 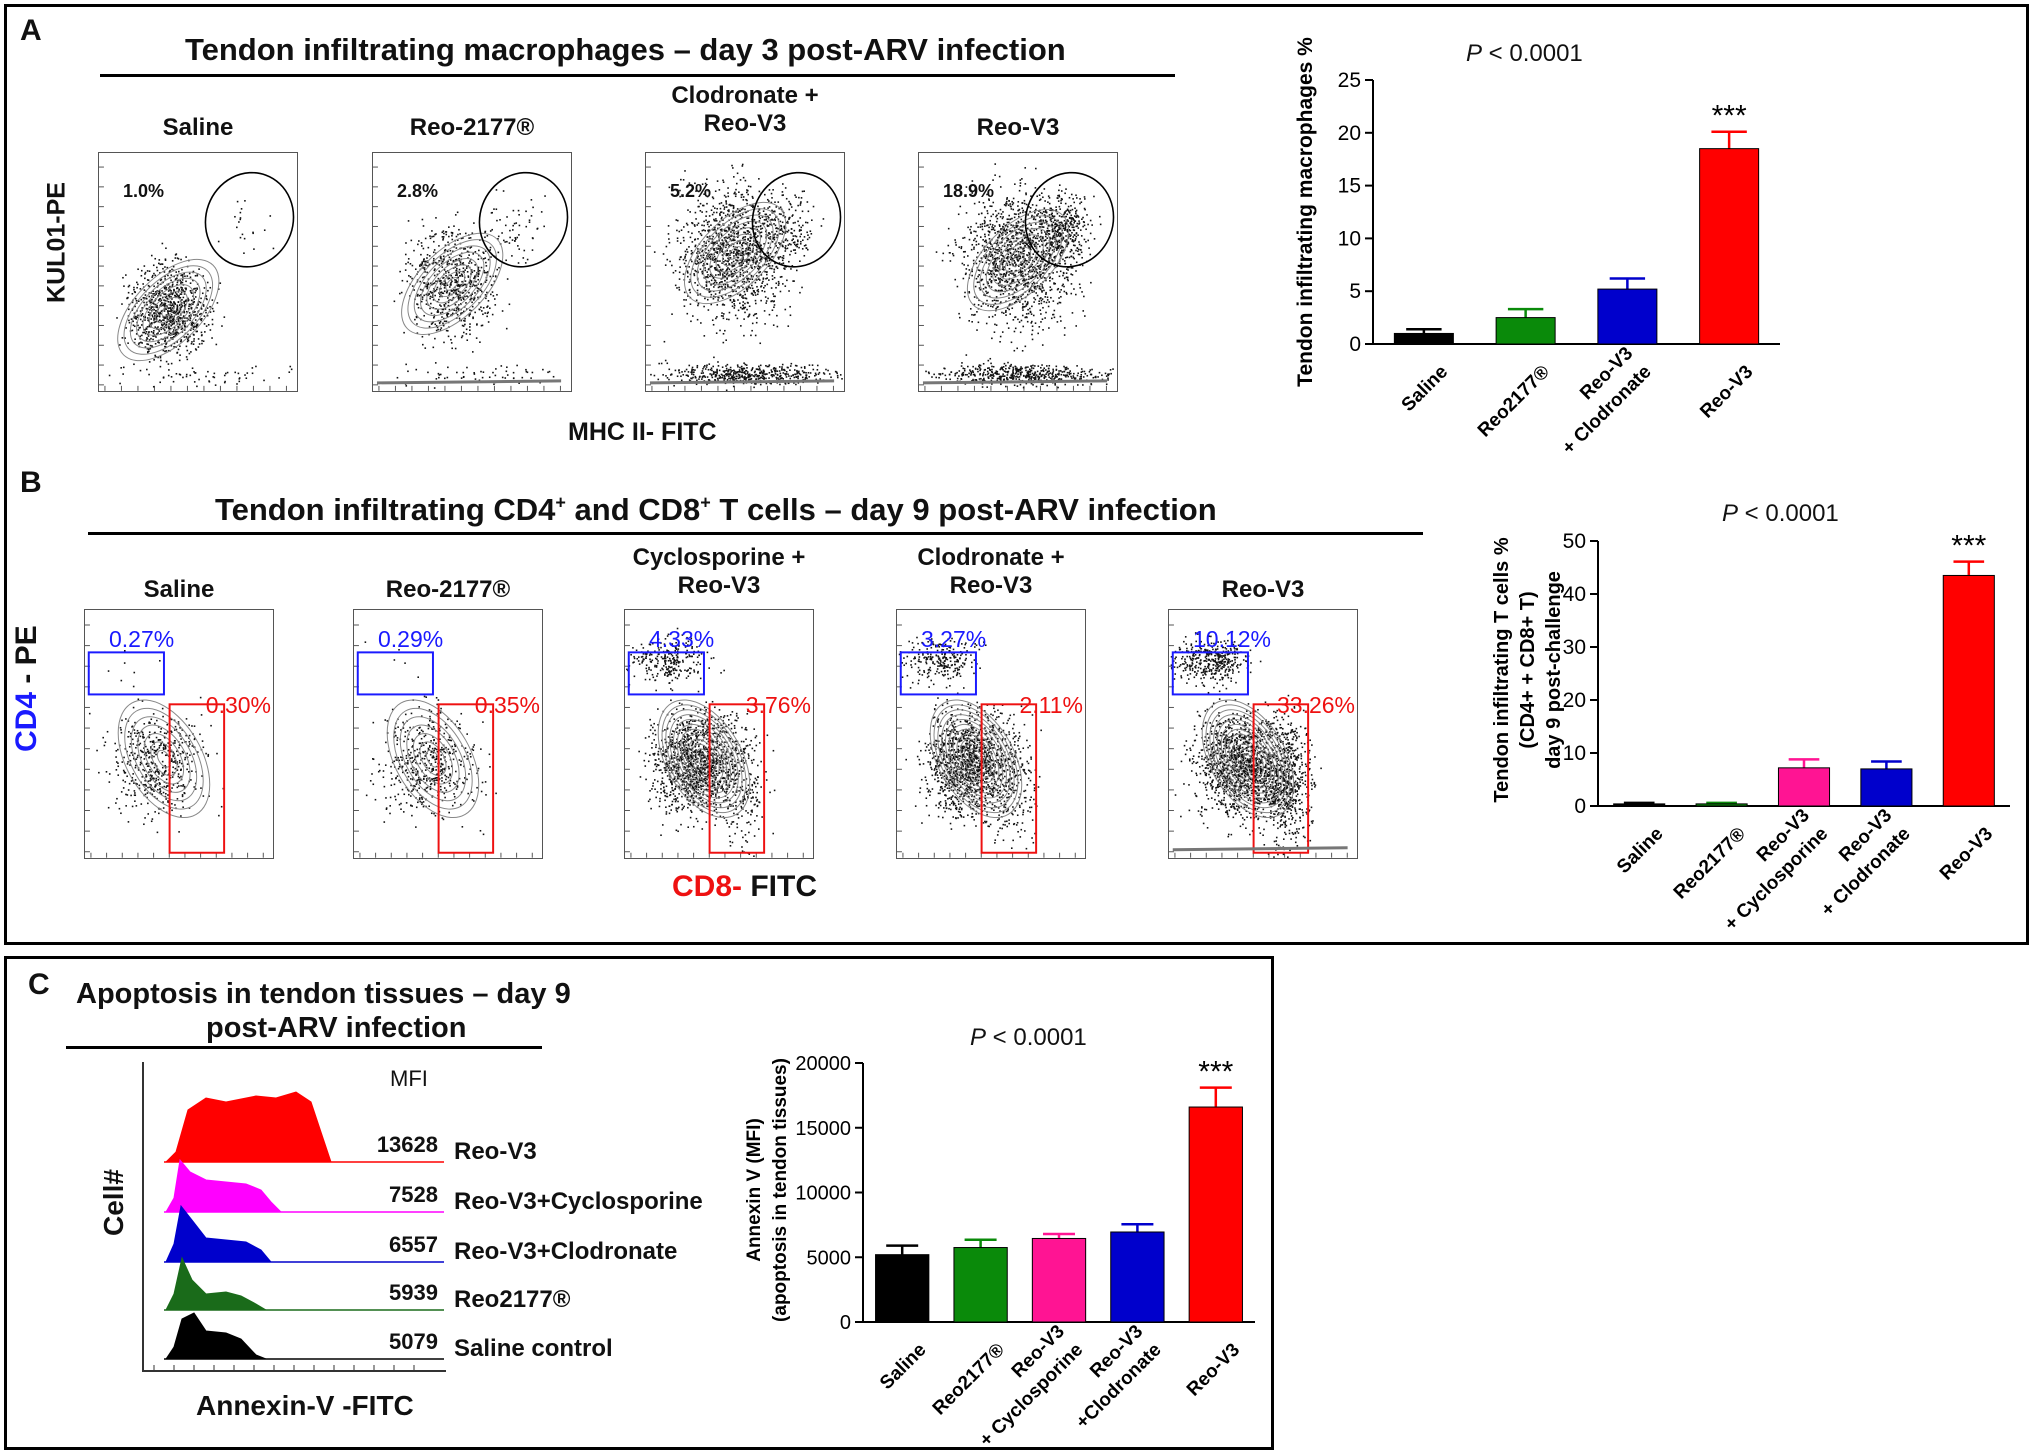 What do you see at coordinates (1528, 669) in the screenshot?
I see `y-axis-label-line: (CD4+ + CD8+ T)` at bounding box center [1528, 669].